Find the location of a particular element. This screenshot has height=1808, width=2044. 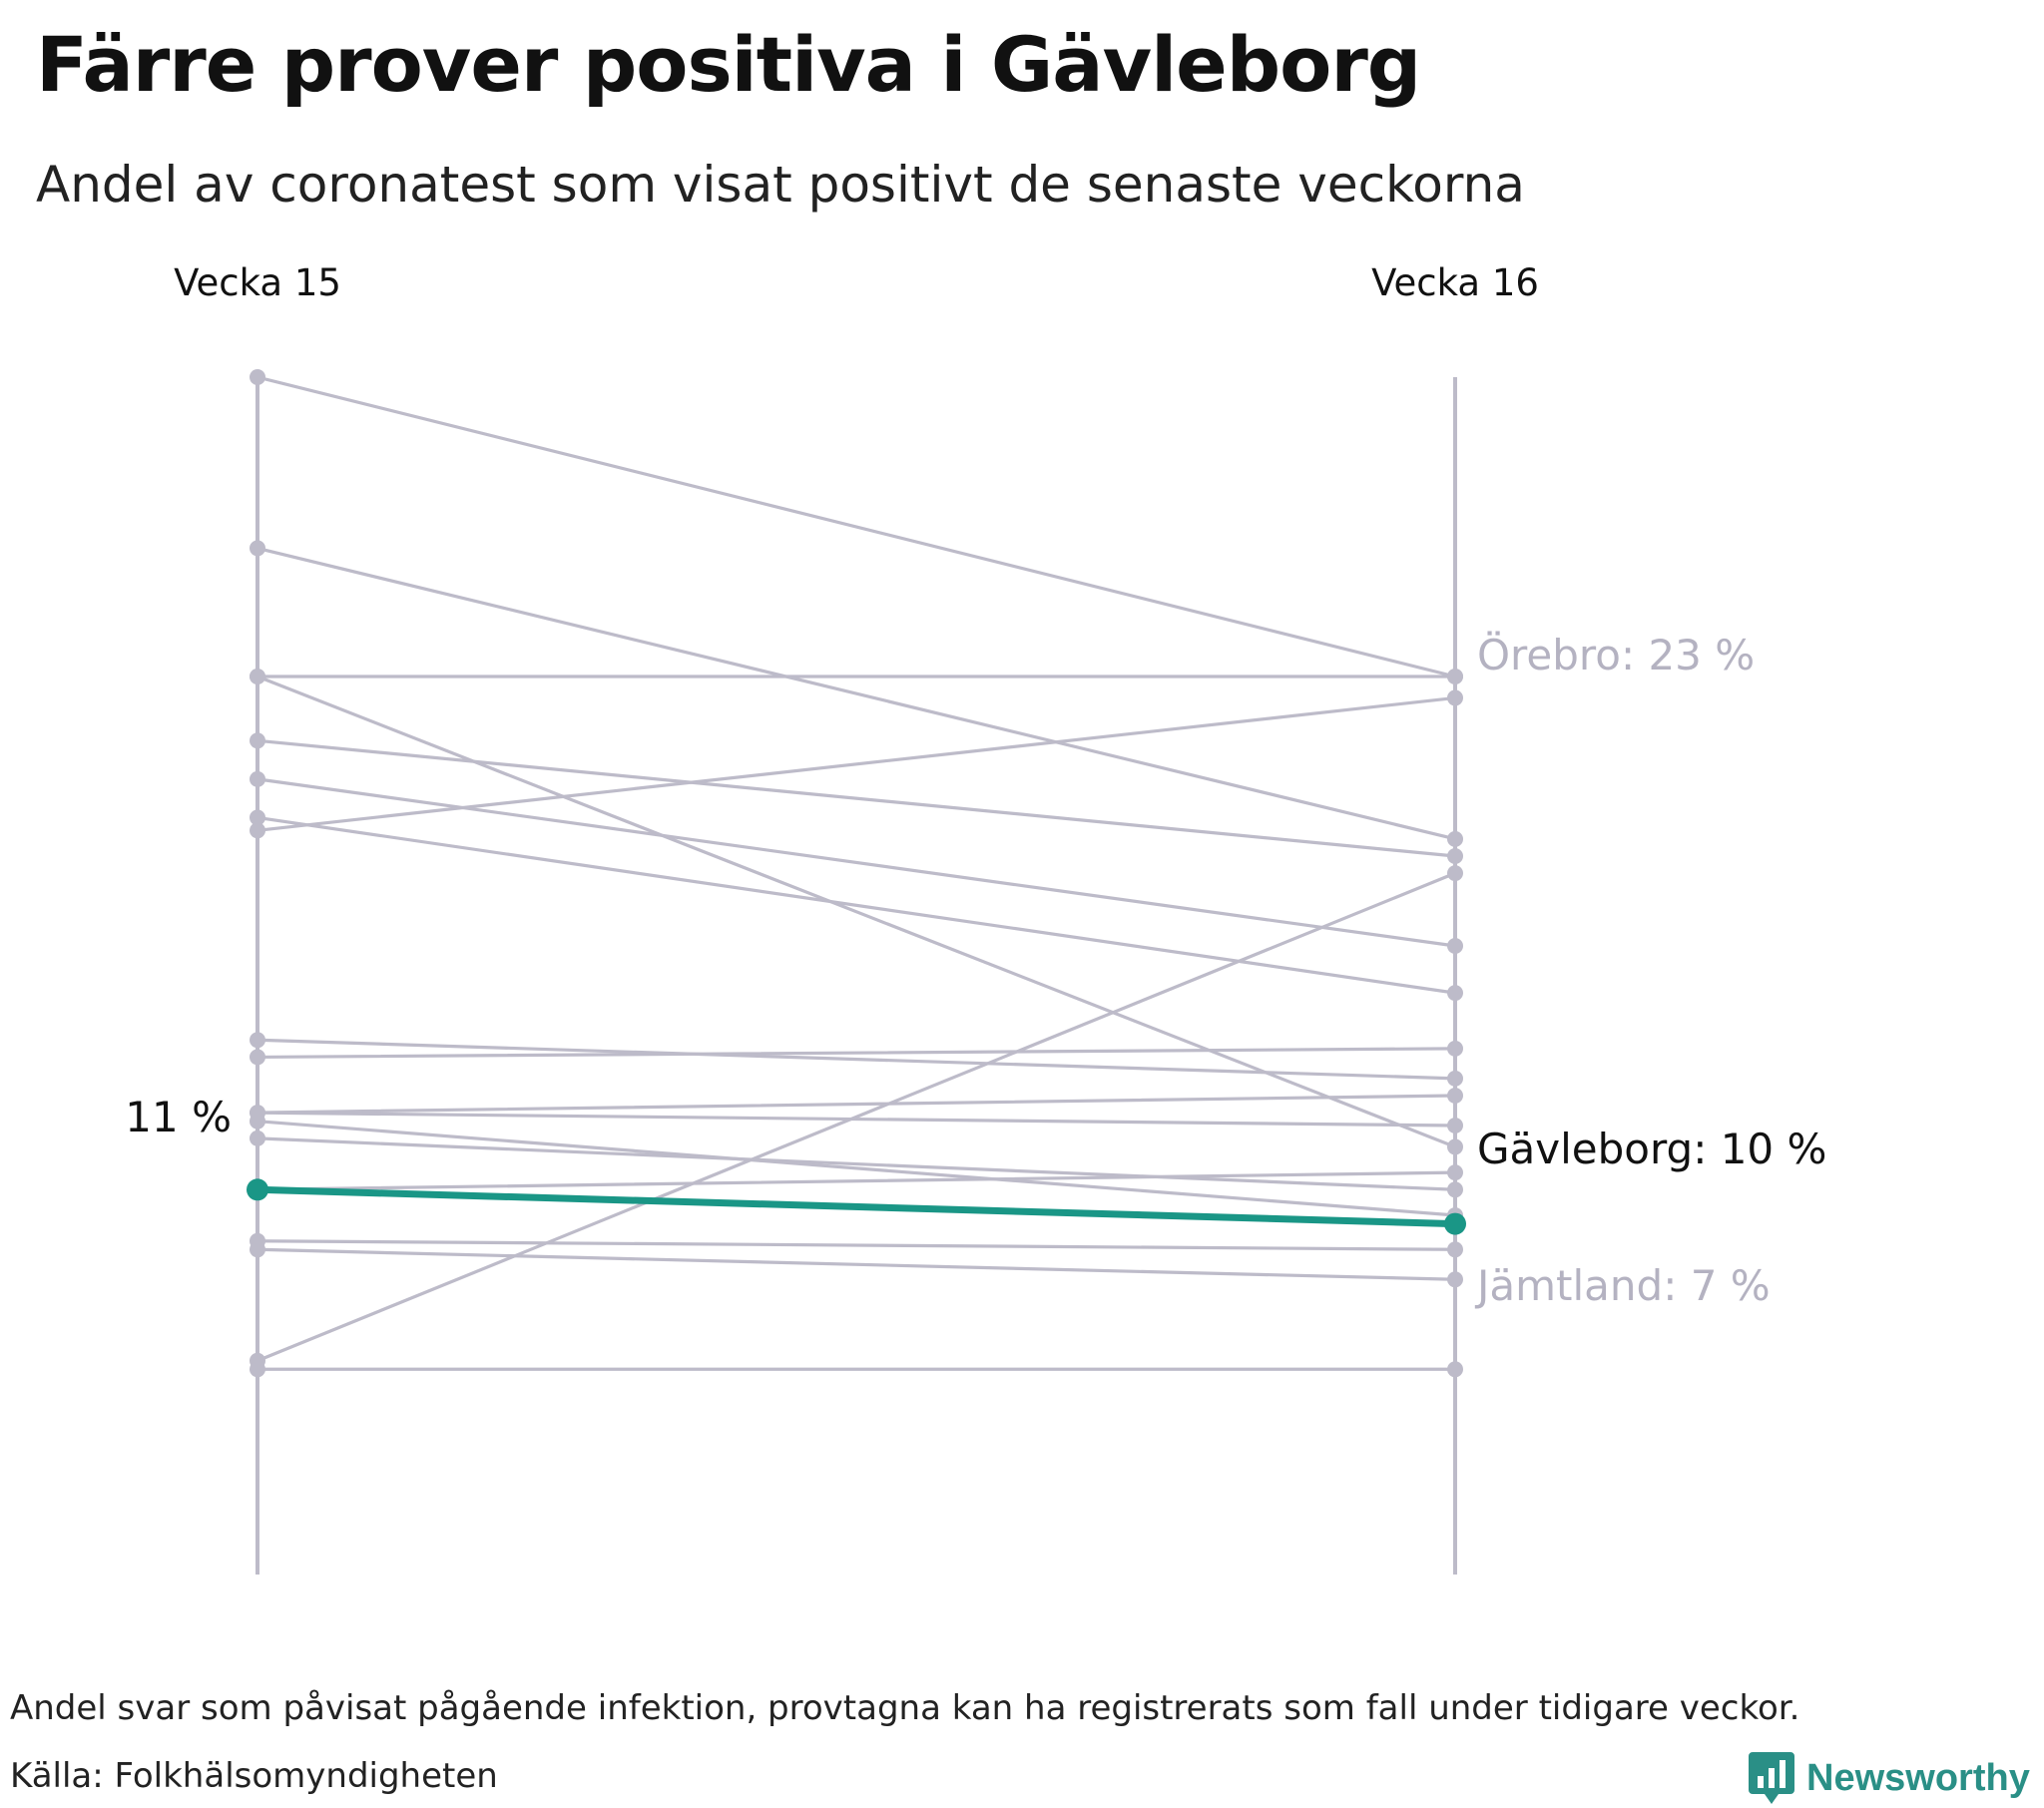

newsworthy-logo: Newsworthy is located at coordinates (1889, 1778).